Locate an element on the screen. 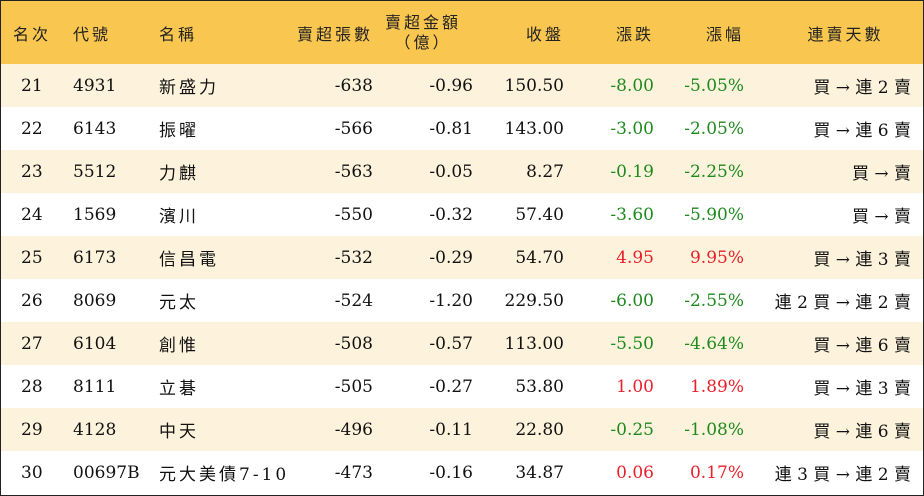 The height and width of the screenshot is (496, 924). cell-code: 1569 is located at coordinates (95, 214).